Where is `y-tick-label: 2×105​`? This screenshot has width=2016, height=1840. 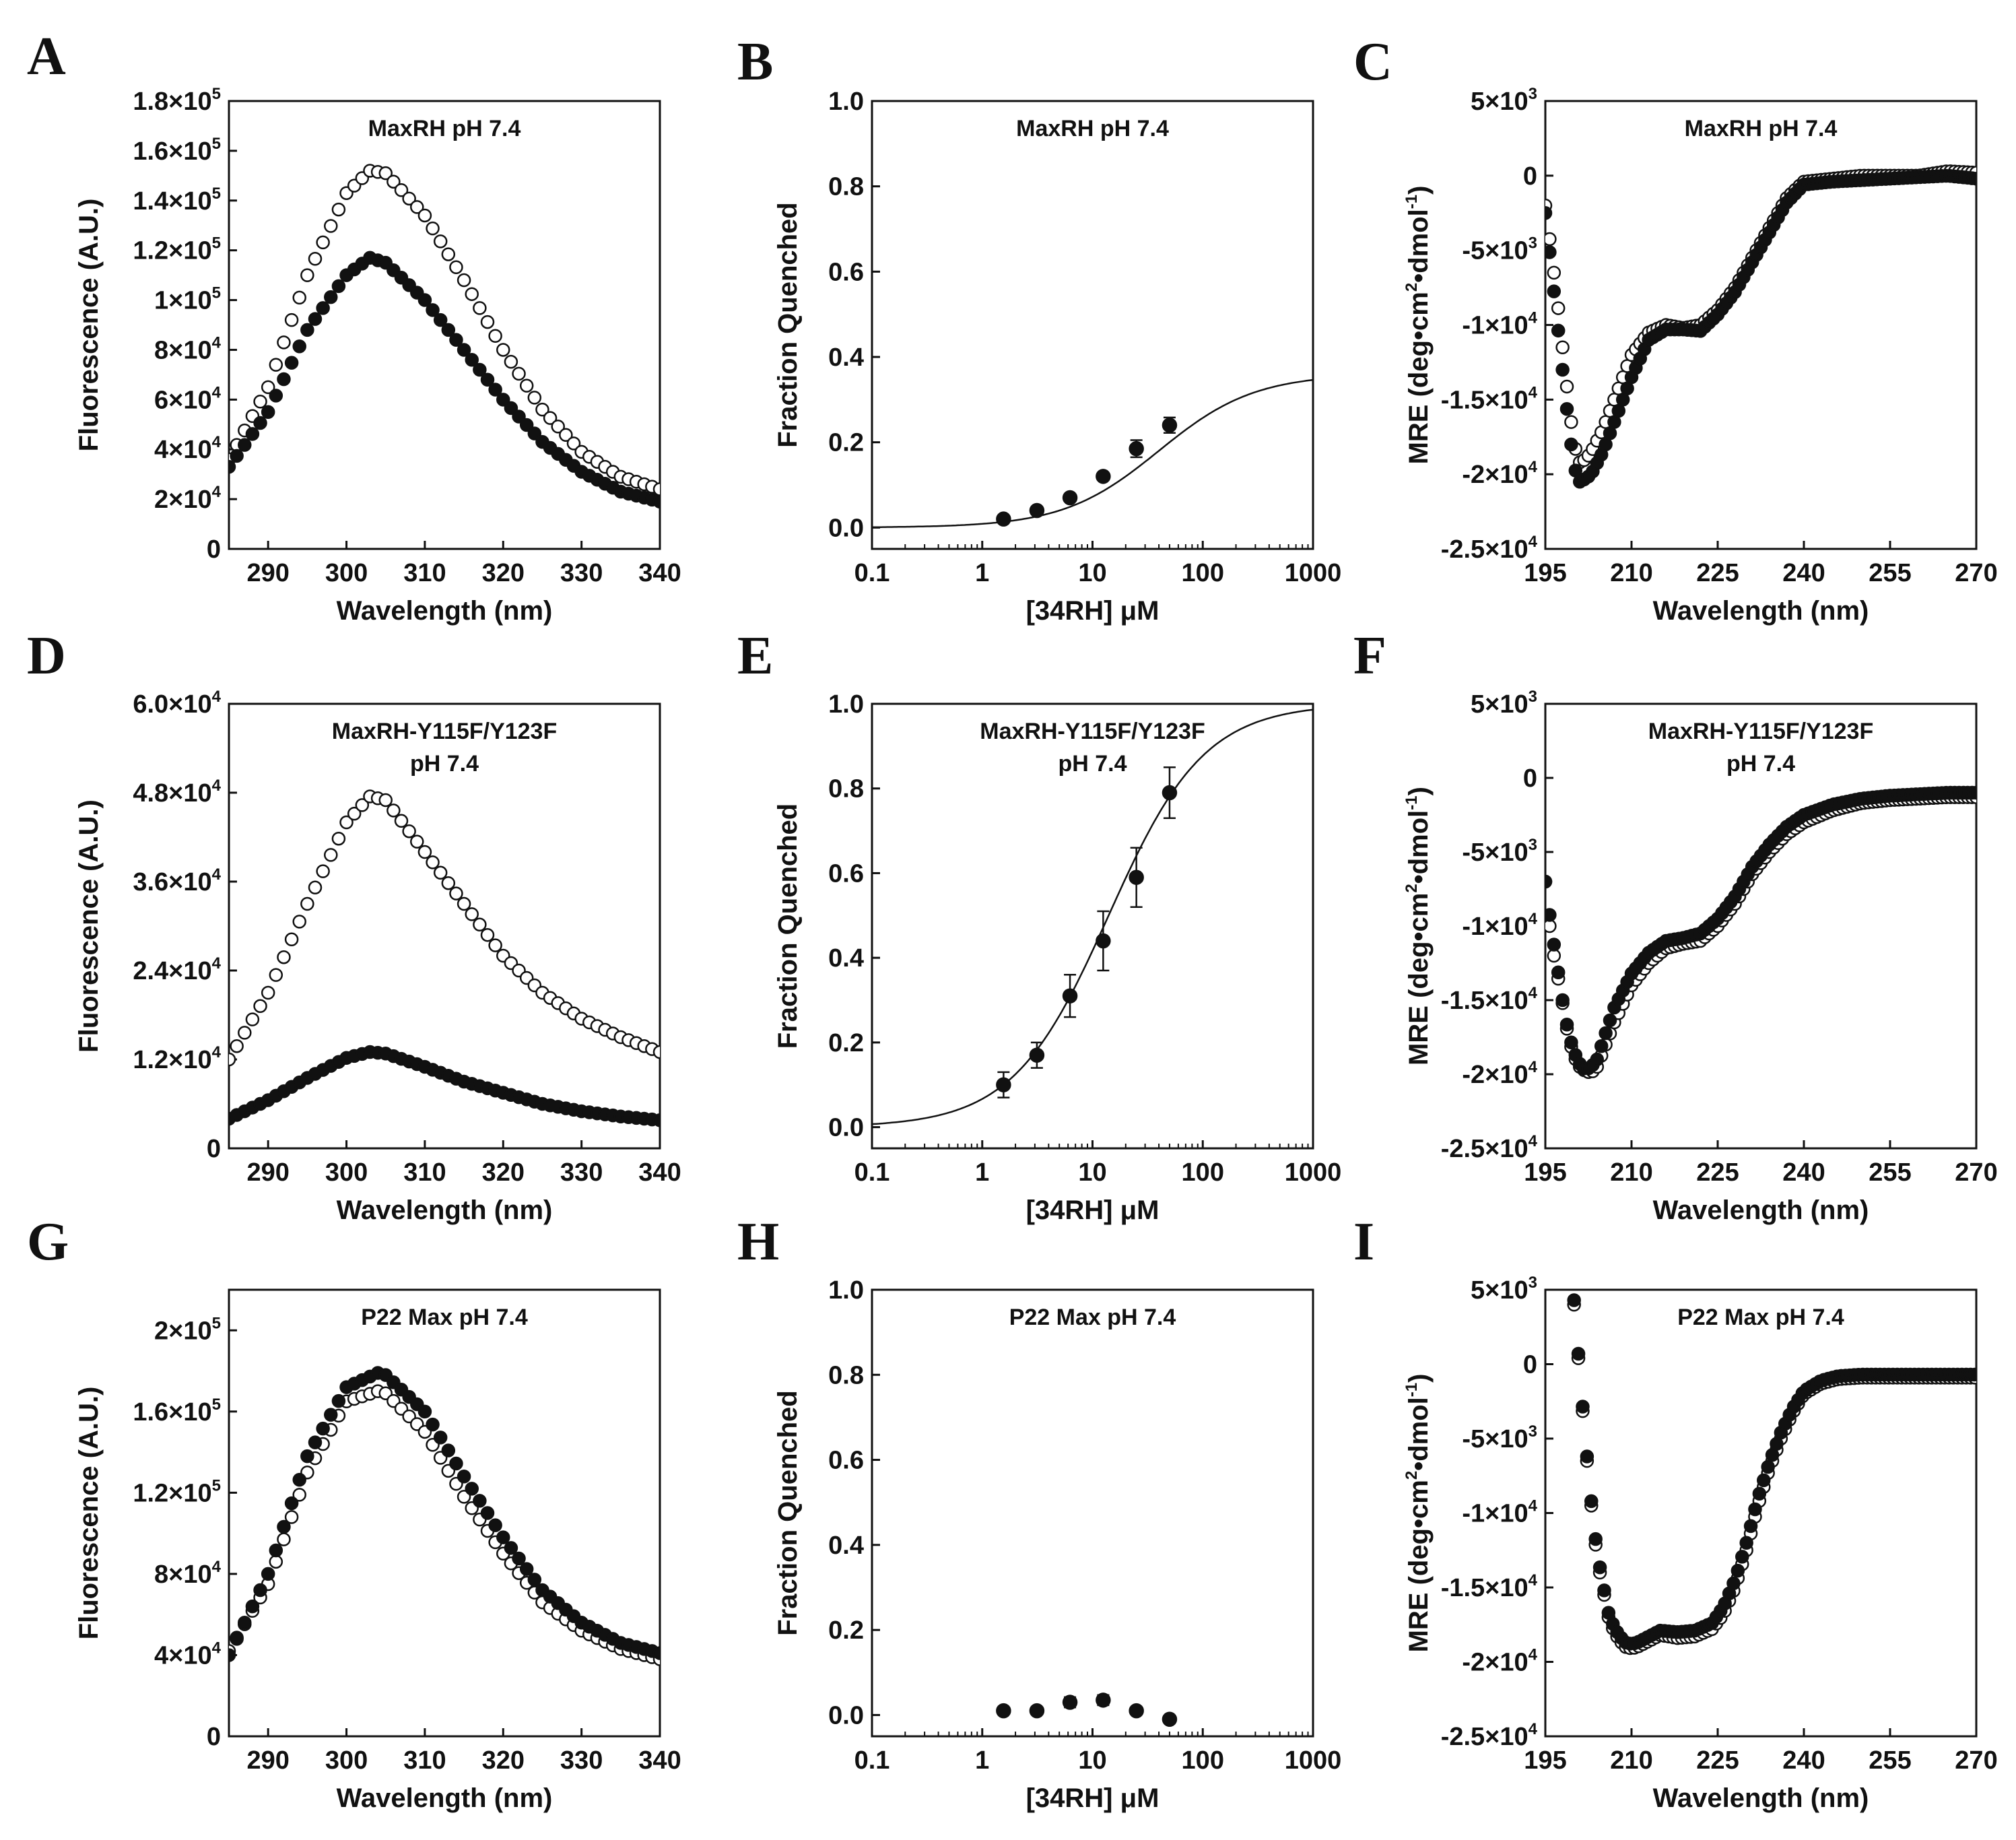 y-tick-label: 2×105​ is located at coordinates (187, 1329).